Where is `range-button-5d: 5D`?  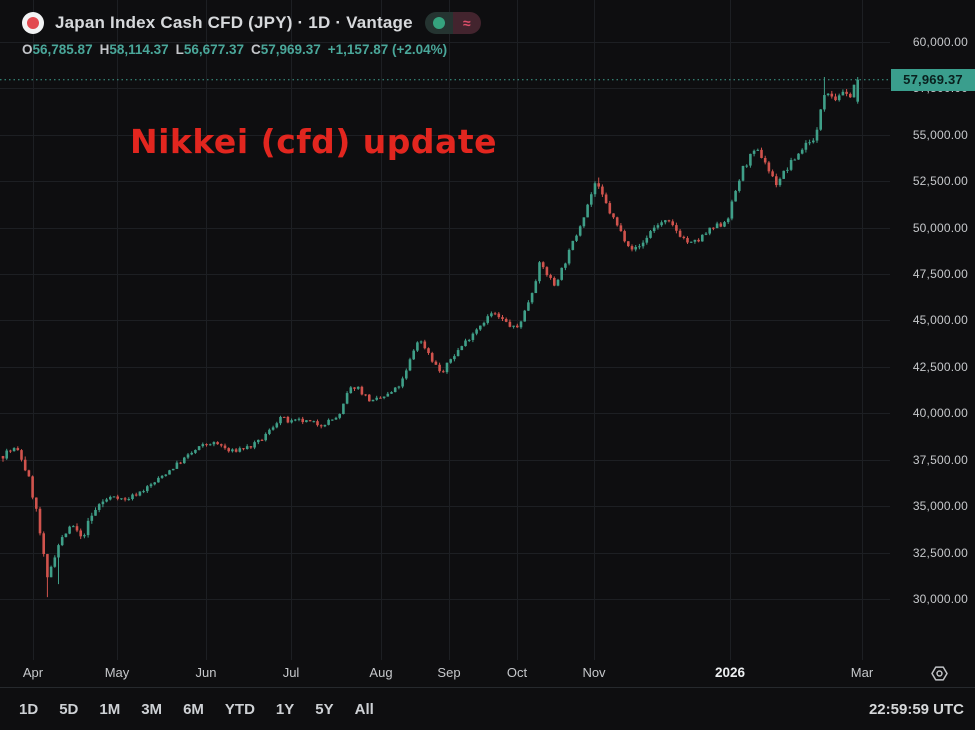 range-button-5d: 5D is located at coordinates (69, 709).